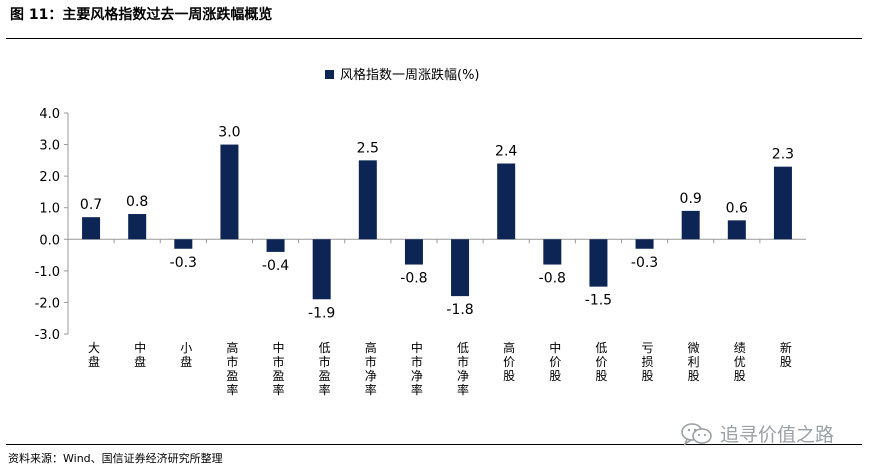  Describe the element at coordinates (279, 368) in the screenshot. I see `category-label: 中市盈率` at that location.